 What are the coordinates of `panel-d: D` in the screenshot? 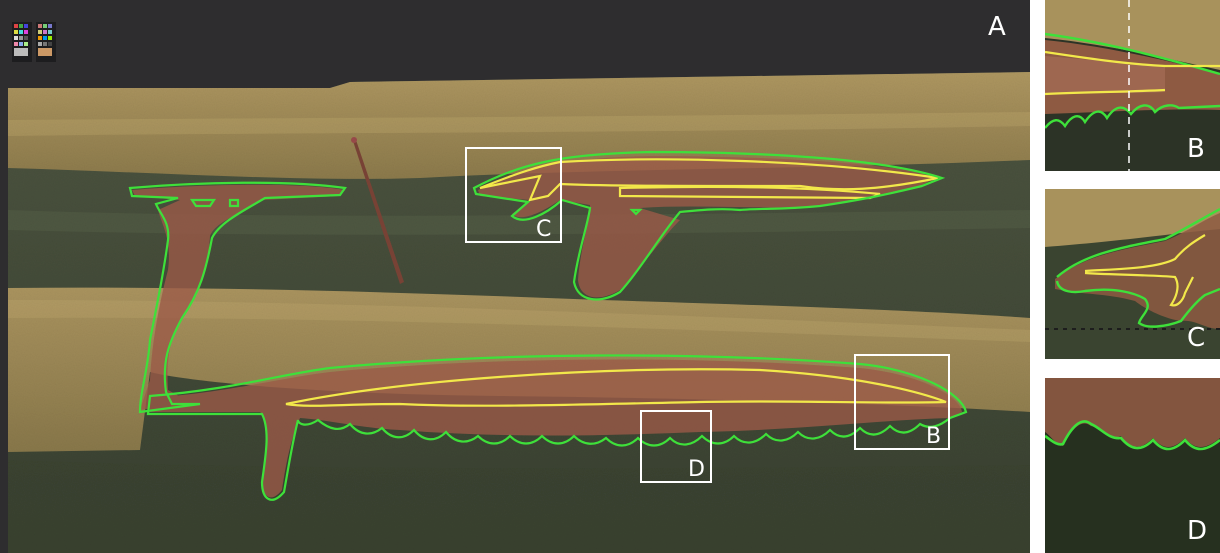 It's located at (1132, 465).